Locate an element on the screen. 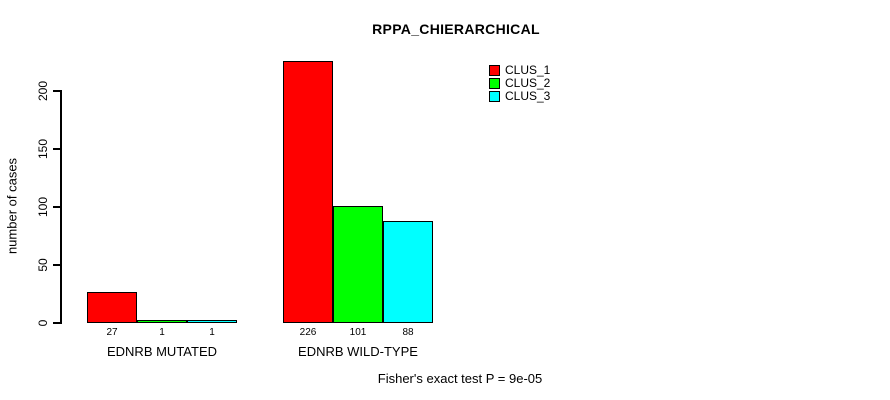  legend: CLUS_1 CLUS_2 CLUS_3 is located at coordinates (519, 83).